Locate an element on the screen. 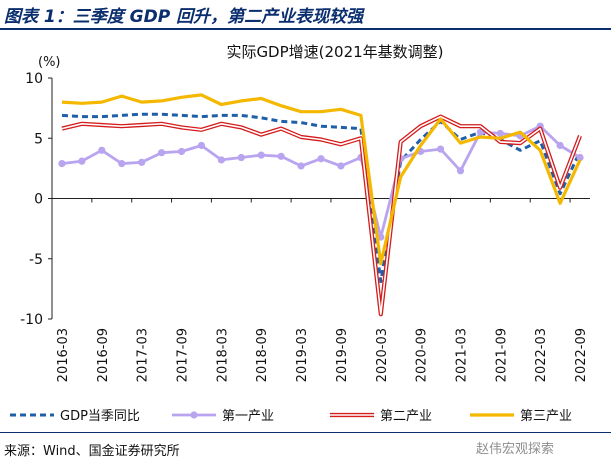  x-tick-label: 2016-03 is located at coordinates (63, 355).